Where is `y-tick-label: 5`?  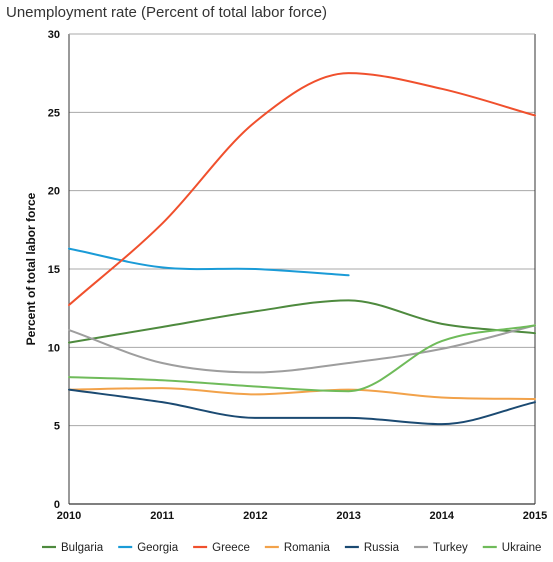 y-tick-label: 5 is located at coordinates (57, 427).